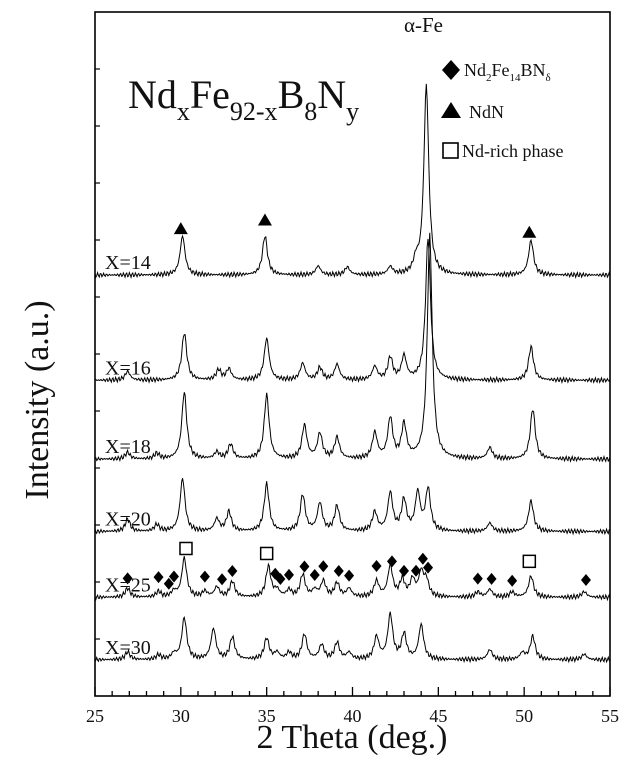 The height and width of the screenshot is (758, 621). I want to click on title-nd: Nd, so click(152, 94).